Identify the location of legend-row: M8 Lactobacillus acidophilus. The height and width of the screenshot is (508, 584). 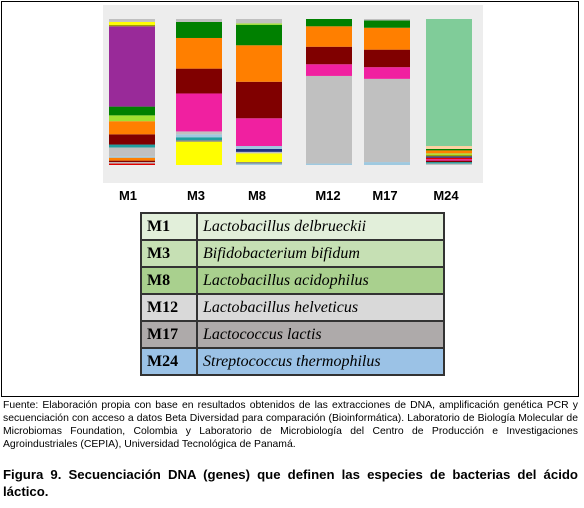
(292, 280).